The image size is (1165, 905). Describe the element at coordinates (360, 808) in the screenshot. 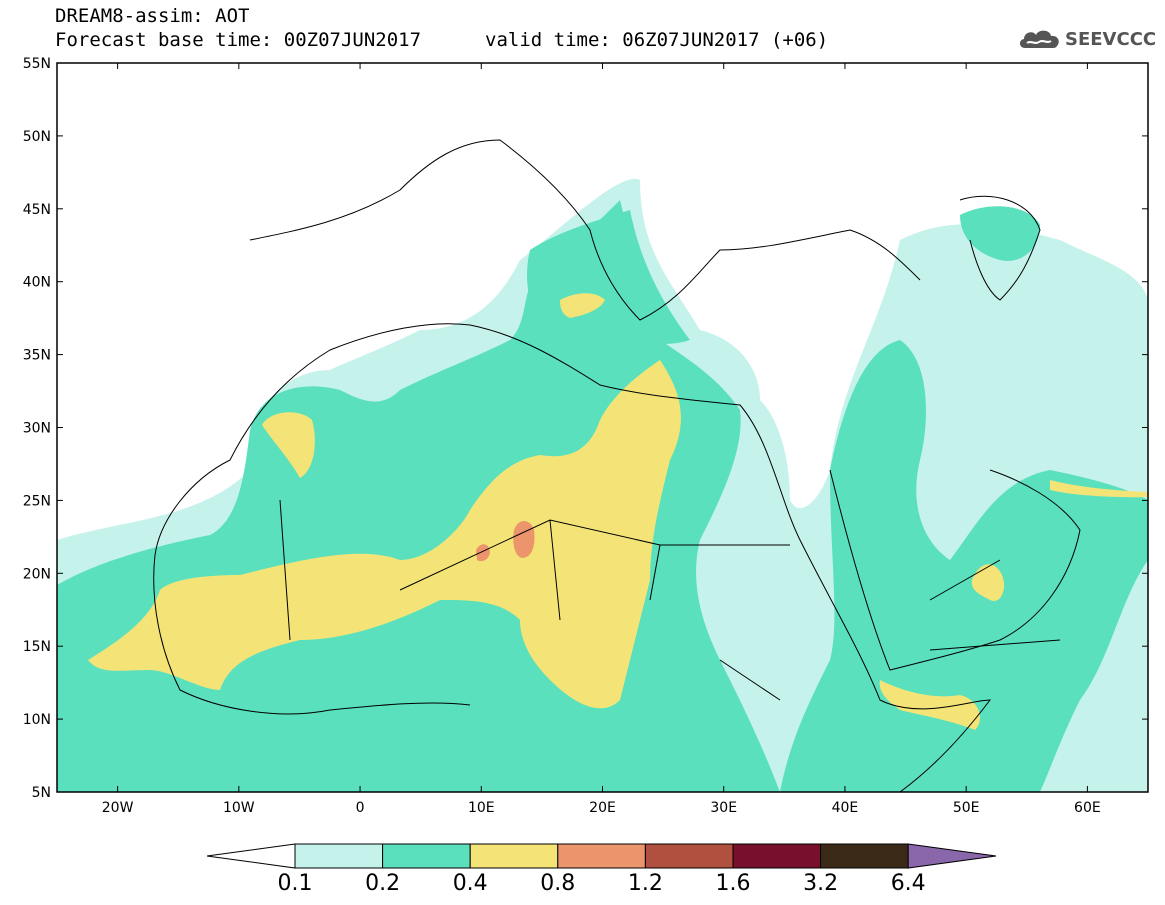

I see `lon-label: 0` at that location.